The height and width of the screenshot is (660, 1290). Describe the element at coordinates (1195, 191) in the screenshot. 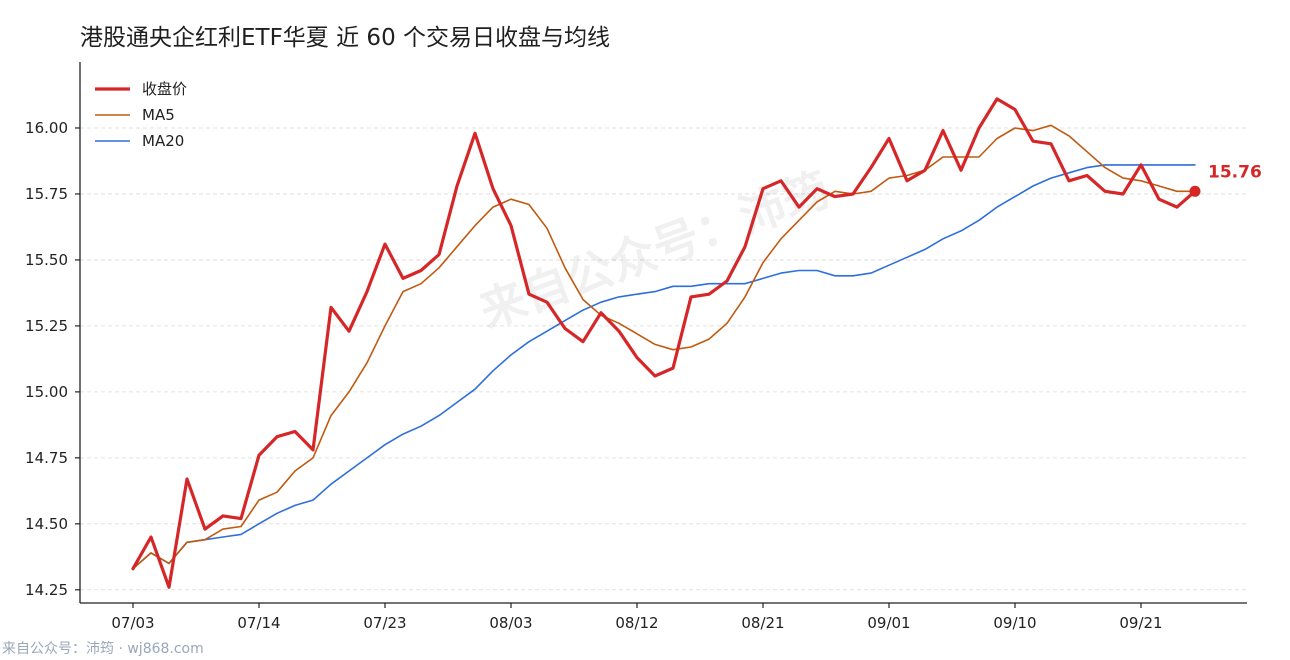

I see `last-point-marker` at that location.